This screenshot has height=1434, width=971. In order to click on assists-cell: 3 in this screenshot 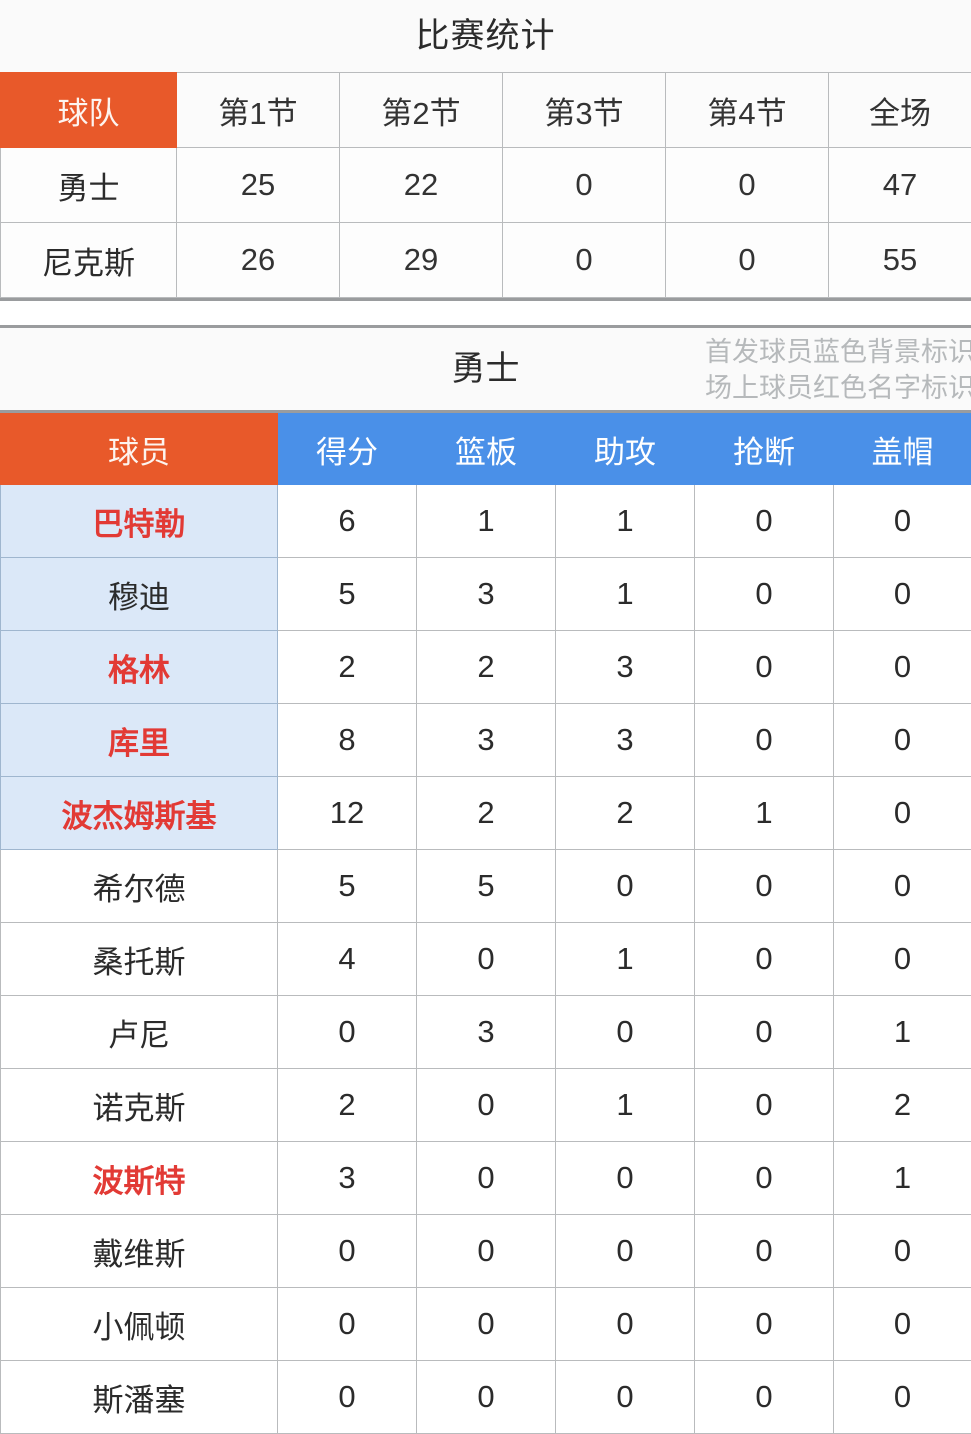, I will do `click(625, 740)`.